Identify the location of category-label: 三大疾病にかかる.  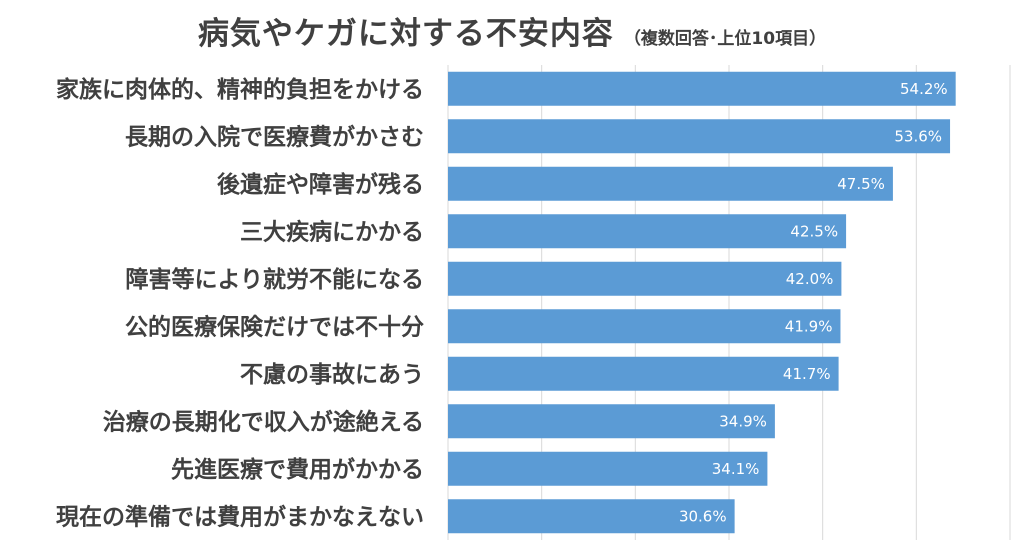
(332, 231).